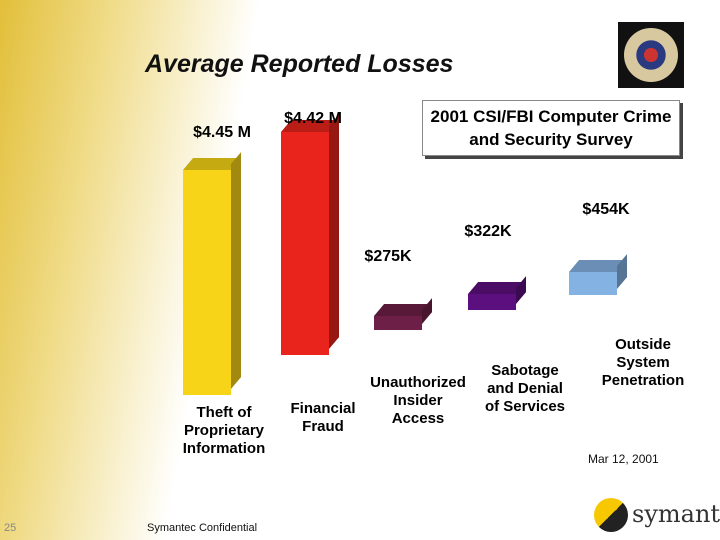 Image resolution: width=720 pixels, height=540 pixels. Describe the element at coordinates (651, 55) in the screenshot. I see `fbi-seal` at that location.